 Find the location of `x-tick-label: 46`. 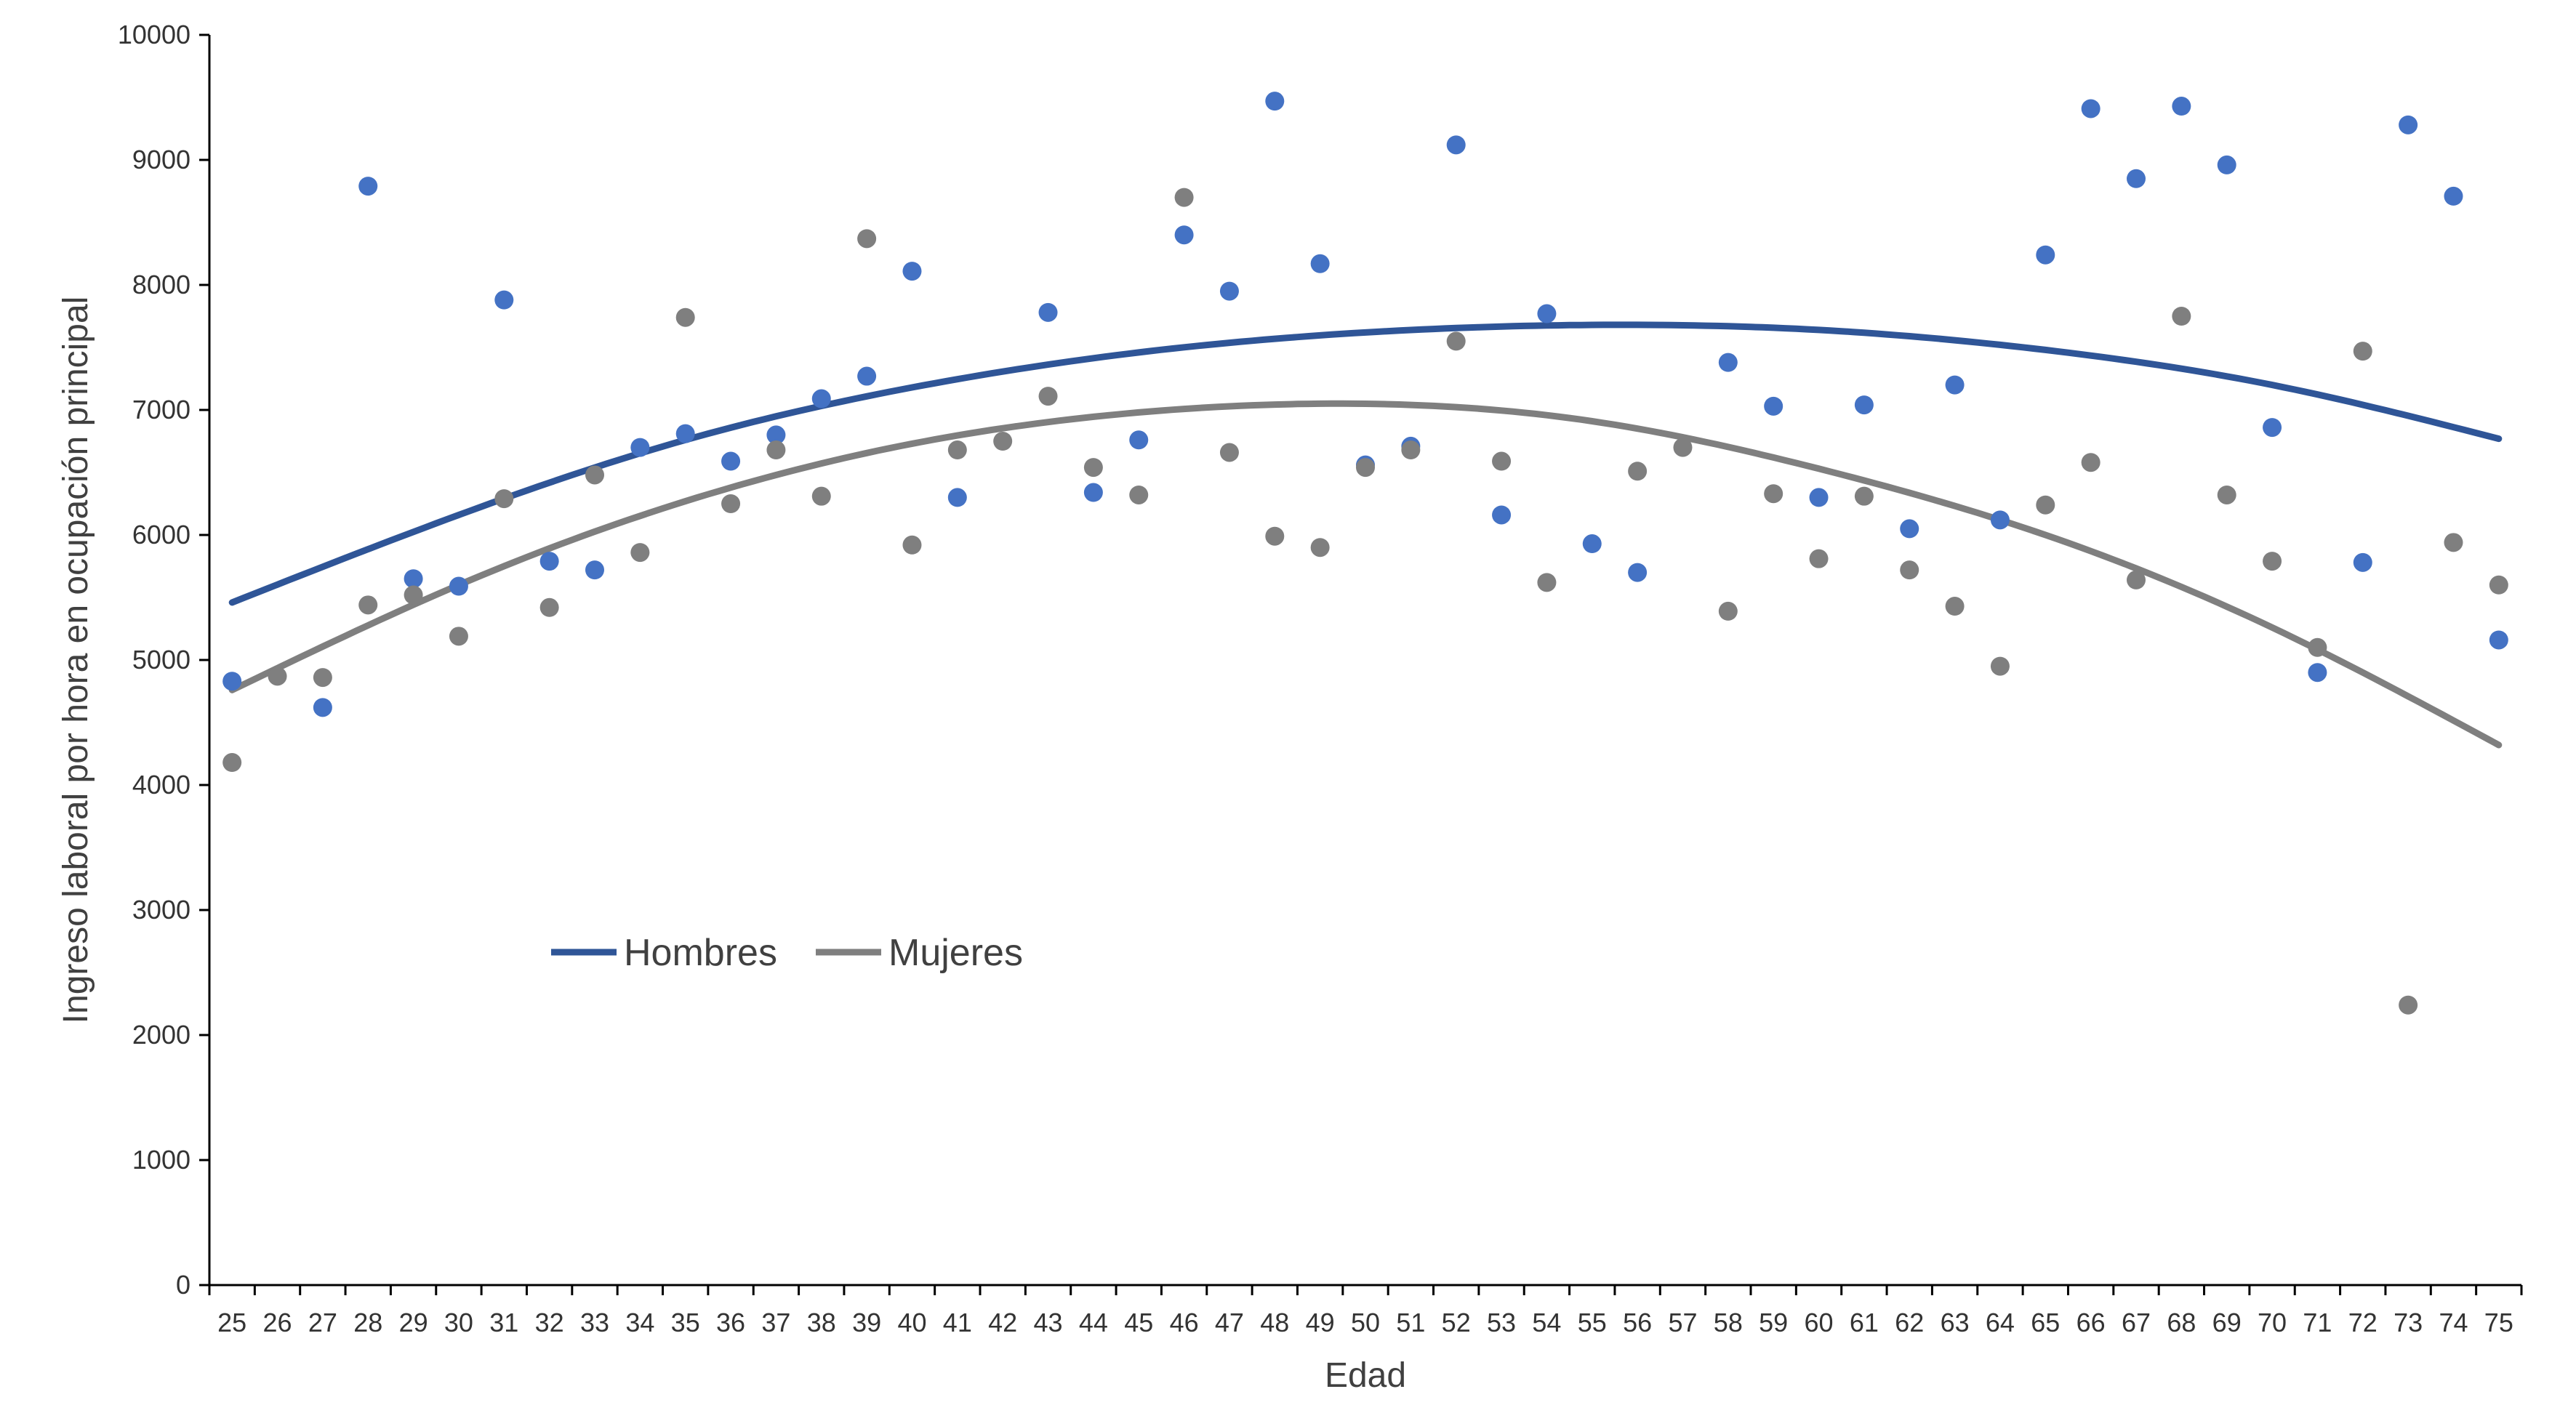

x-tick-label: 46 is located at coordinates (1184, 1322).